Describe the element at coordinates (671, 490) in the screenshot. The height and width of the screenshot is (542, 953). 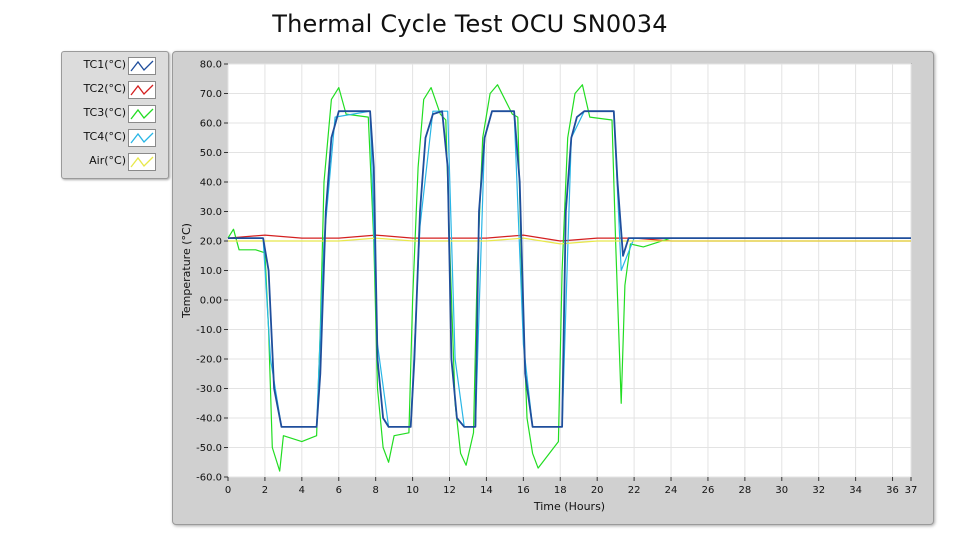
I see `x-tick-label: 24` at that location.